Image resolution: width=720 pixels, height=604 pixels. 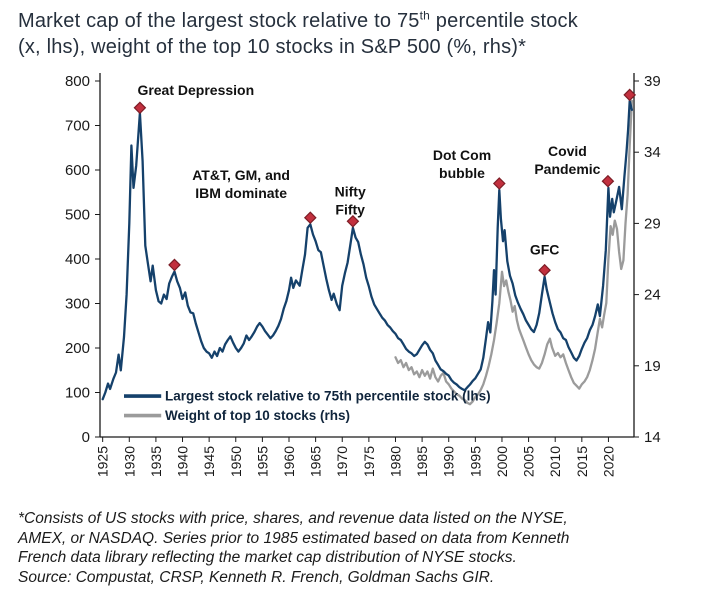 I want to click on right-axis-tick-label: 14, so click(x=652, y=437).